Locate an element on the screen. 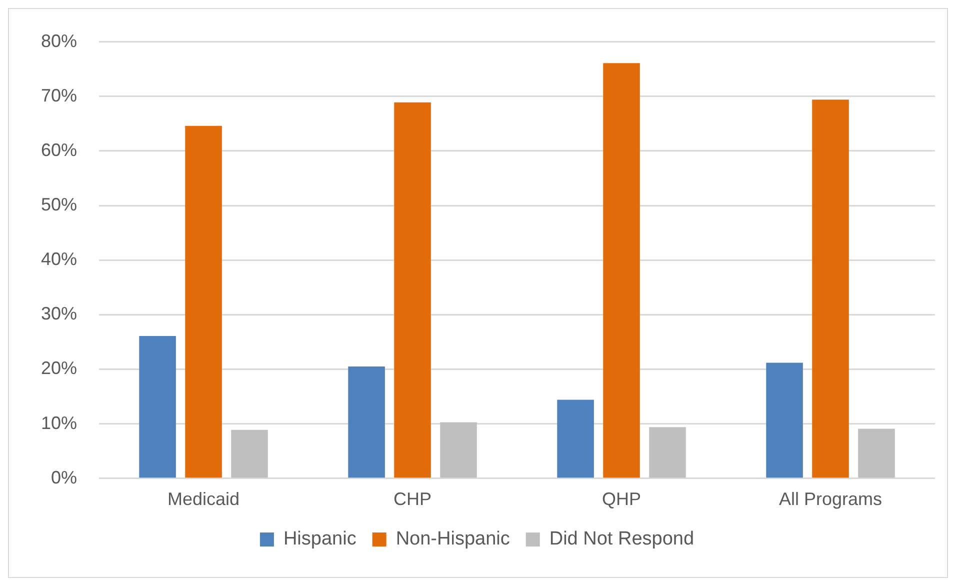 Image resolution: width=957 pixels, height=580 pixels. x-tick-label: Medicaid is located at coordinates (204, 499).